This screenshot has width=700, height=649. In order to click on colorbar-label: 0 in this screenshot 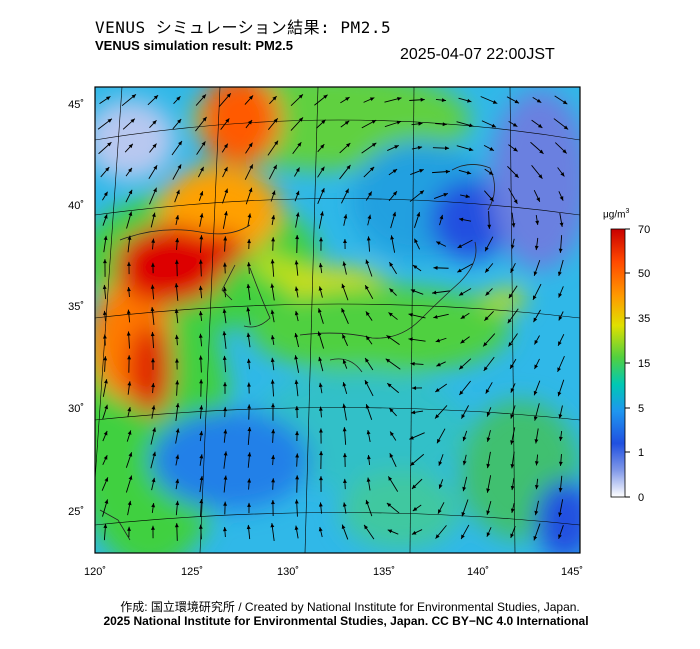, I will do `click(641, 498)`.